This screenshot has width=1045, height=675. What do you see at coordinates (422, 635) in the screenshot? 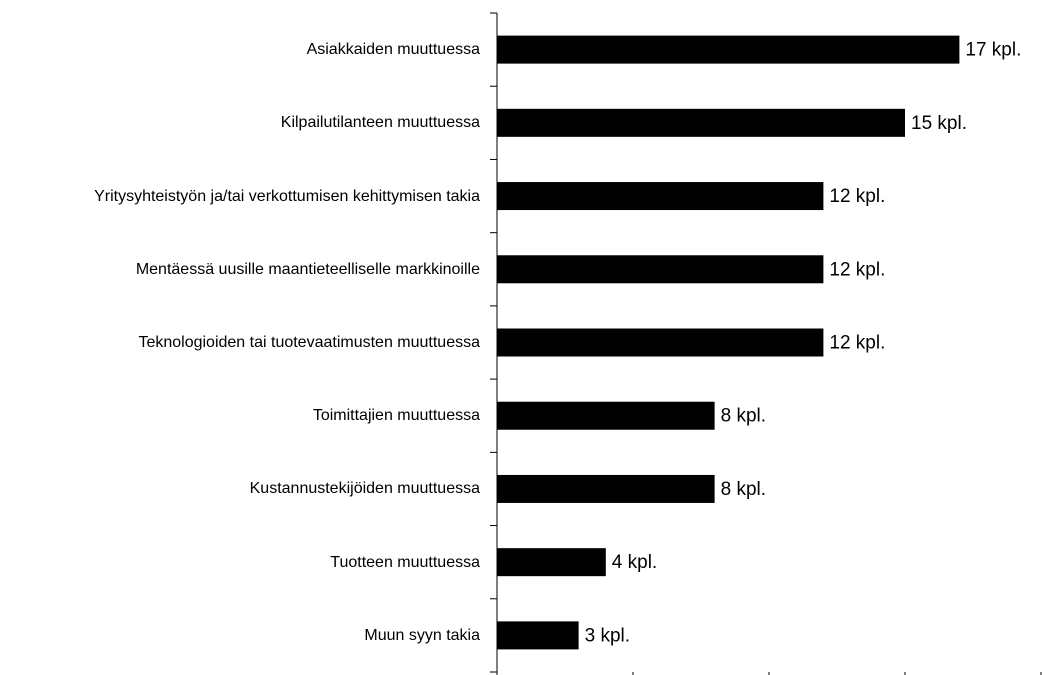
I see `category-label: Muun syyn takia` at bounding box center [422, 635].